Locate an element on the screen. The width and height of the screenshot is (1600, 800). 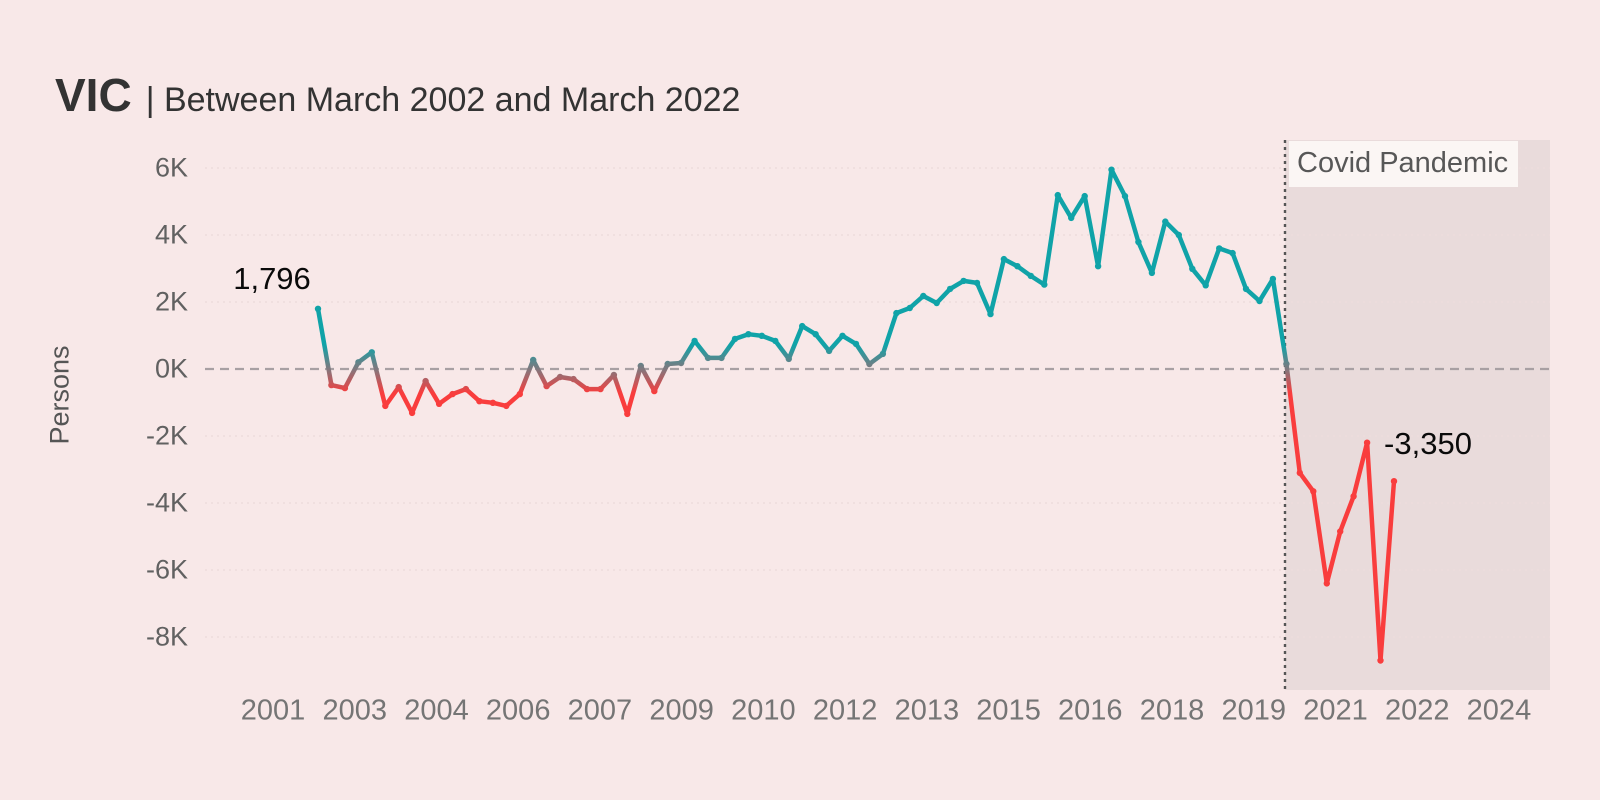
covid-pandemic-band is located at coordinates (1417, 415).